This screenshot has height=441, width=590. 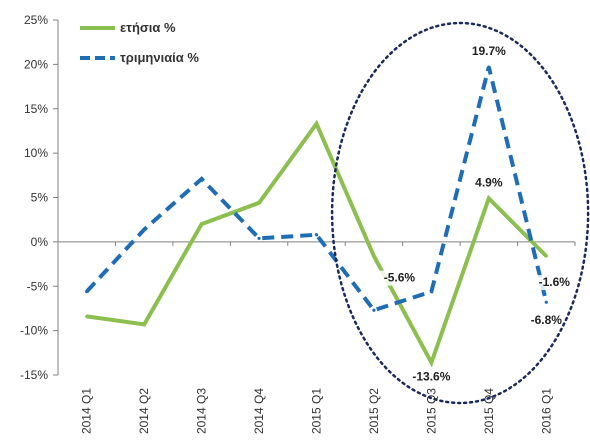 What do you see at coordinates (36, 153) in the screenshot?
I see `y-tick-label: 10%` at bounding box center [36, 153].